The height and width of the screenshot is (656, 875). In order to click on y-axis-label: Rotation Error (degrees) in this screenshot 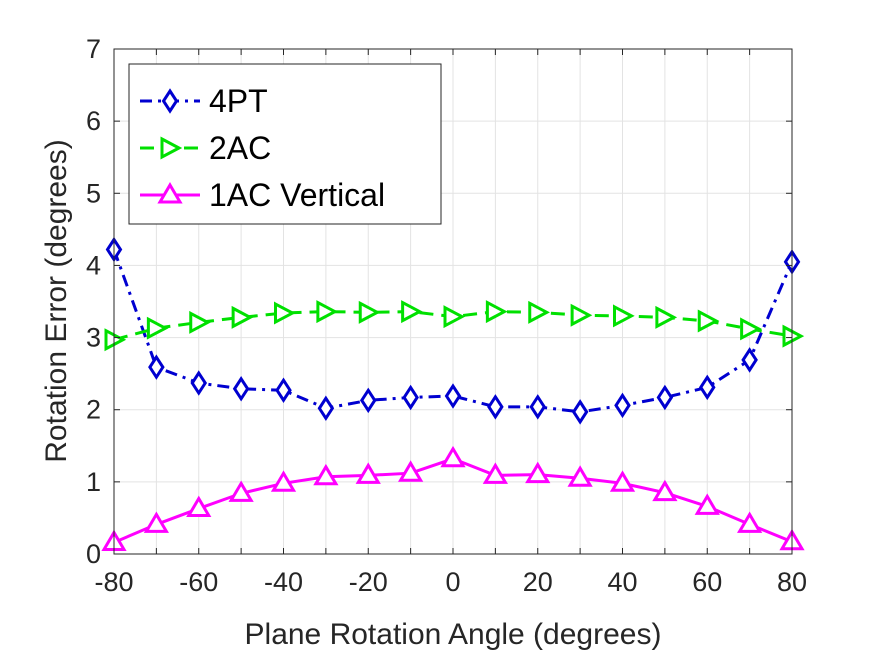, I will do `click(56, 300)`.